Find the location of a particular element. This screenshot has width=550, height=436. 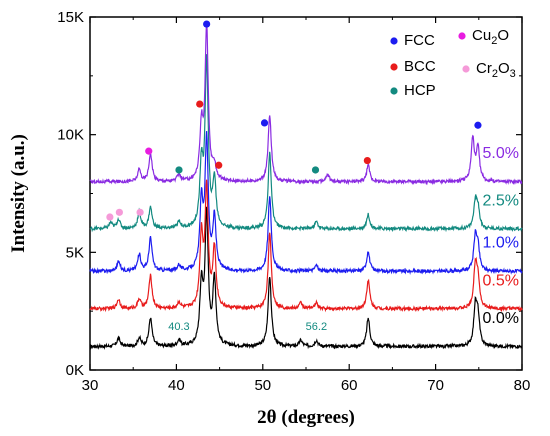

x-tick-label: 60 is located at coordinates (349, 385).